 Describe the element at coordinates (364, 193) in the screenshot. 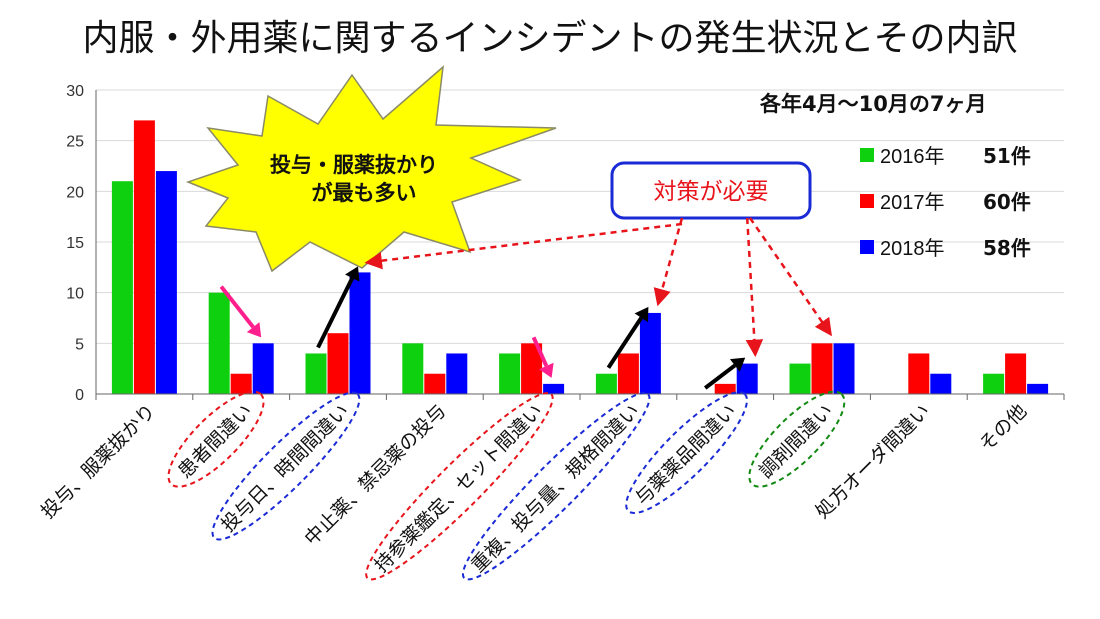

I see `burst-line-2: が最も多い` at that location.